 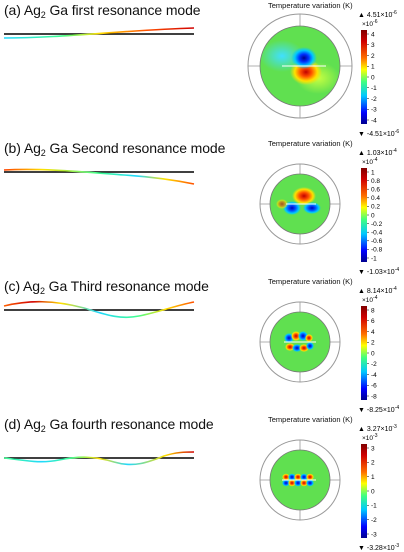 I want to click on panel-title: (c) Ag2 Ga Third resonance mode, so click(x=106, y=287).